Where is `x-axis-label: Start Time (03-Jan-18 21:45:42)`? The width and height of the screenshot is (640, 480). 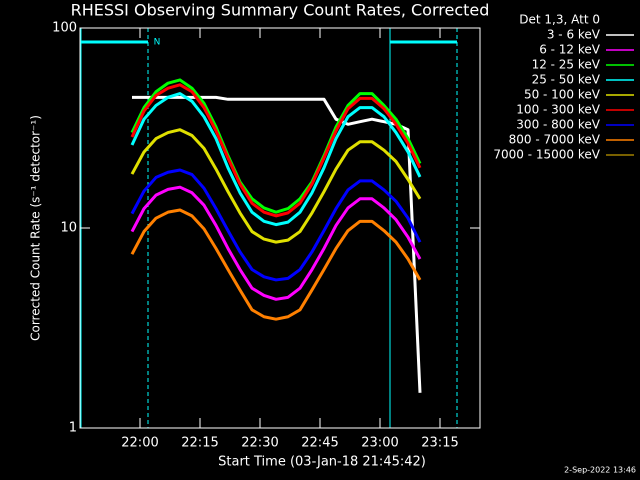 x-axis-label: Start Time (03-Jan-18 21:45:42) is located at coordinates (322, 462).